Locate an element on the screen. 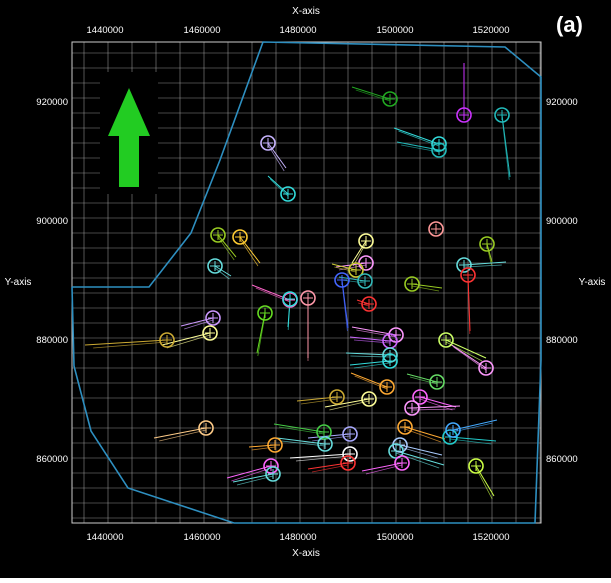  y-axis-label-left: Y-axis is located at coordinates (18, 282).